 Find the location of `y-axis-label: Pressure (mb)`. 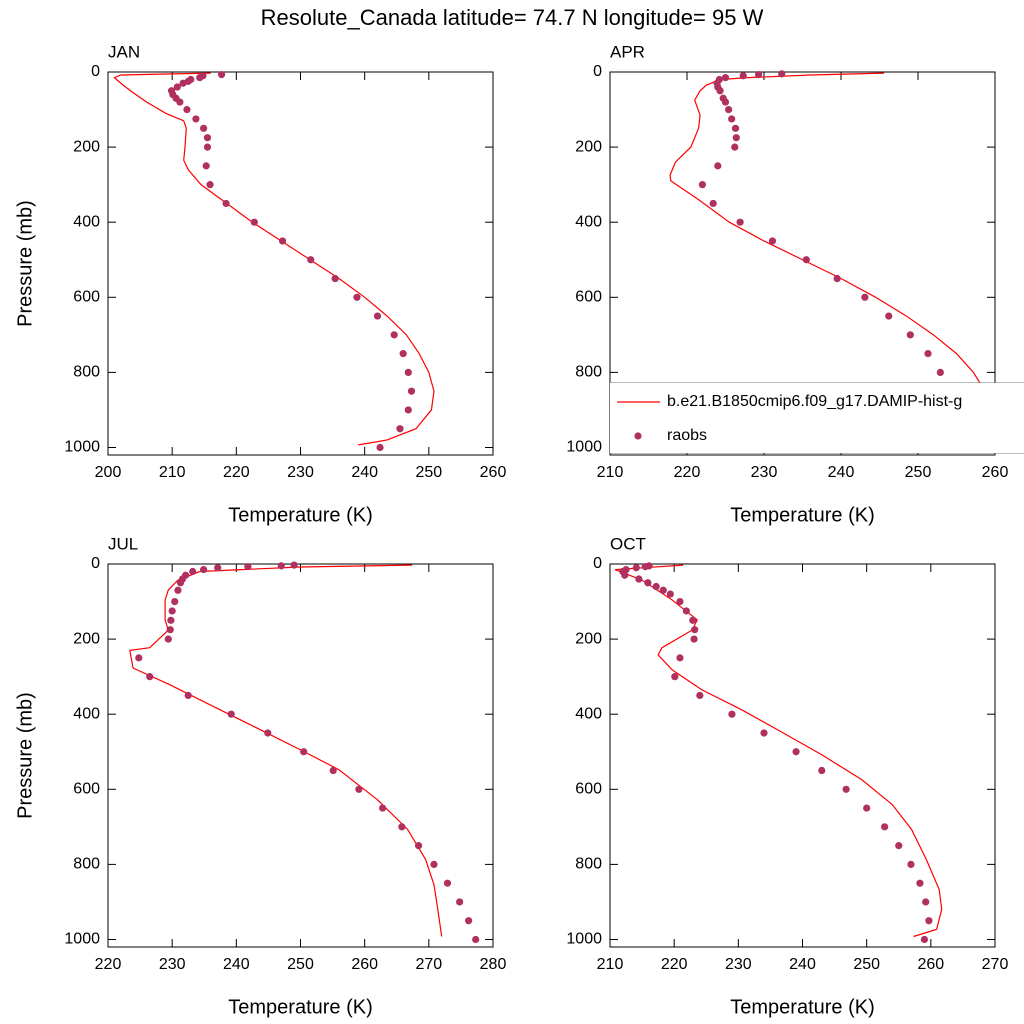

y-axis-label: Pressure (mb) is located at coordinates (25, 755).